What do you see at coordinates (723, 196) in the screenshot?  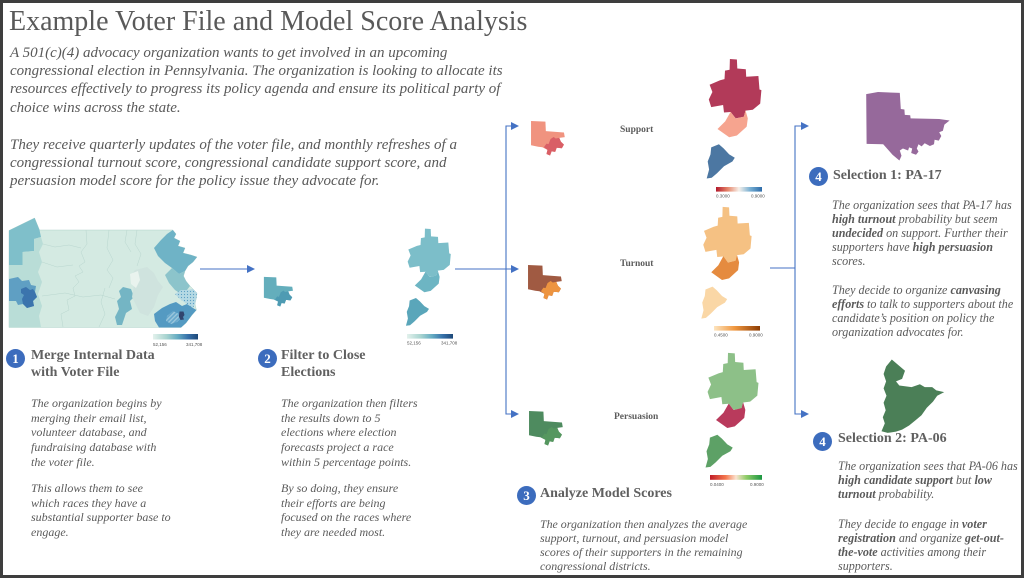 I see `svg-text: 0.3000` at bounding box center [723, 196].